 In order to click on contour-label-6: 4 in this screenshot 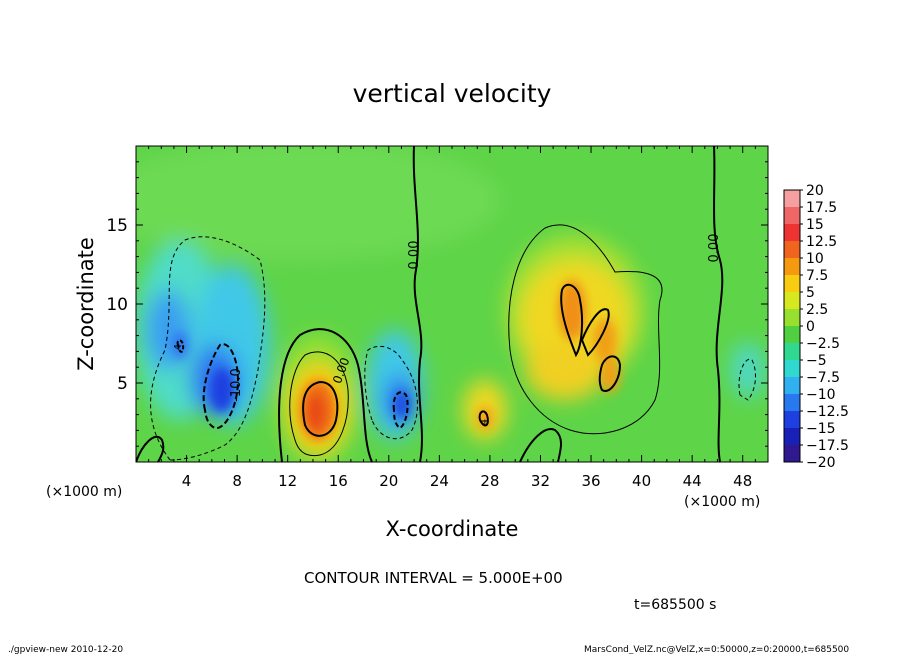, I will do `click(484, 422)`.